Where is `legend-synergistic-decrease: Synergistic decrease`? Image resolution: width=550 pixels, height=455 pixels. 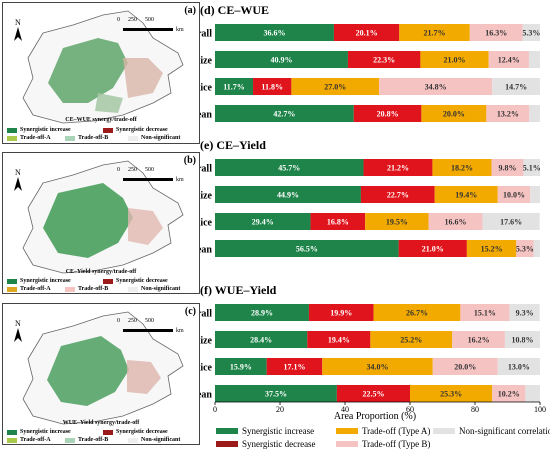
legend-synergistic-decrease: Synergistic decrease is located at coordinates (266, 444).